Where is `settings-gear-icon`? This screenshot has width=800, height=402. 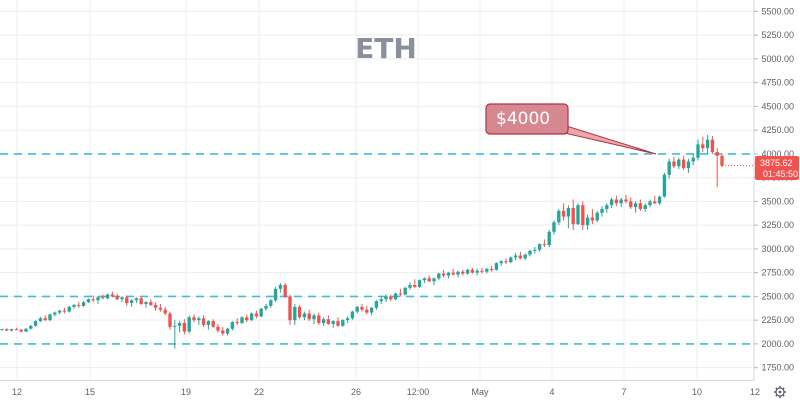 settings-gear-icon is located at coordinates (780, 392).